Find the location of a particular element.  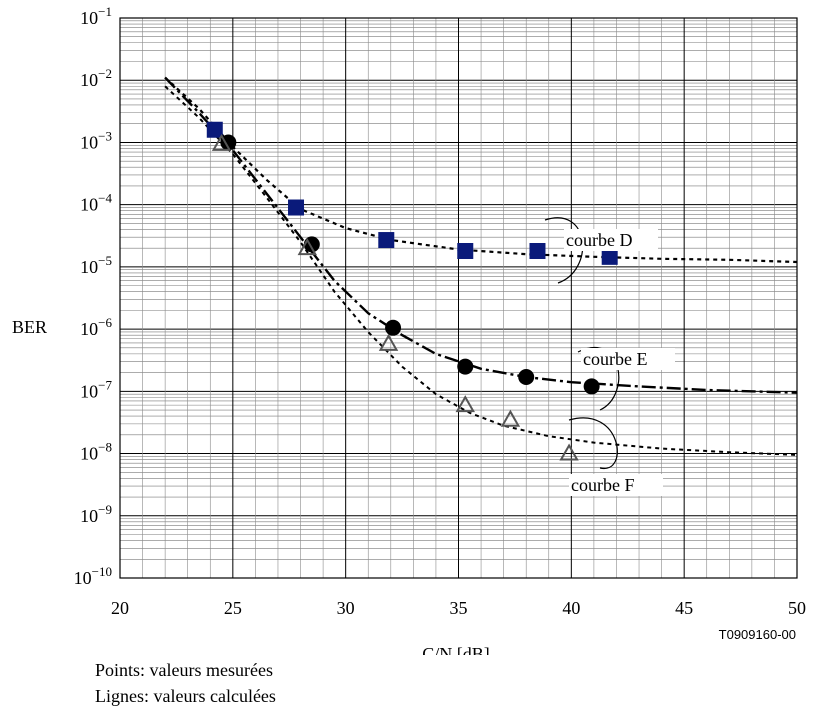

x-tick-label: 35 is located at coordinates (459, 608).